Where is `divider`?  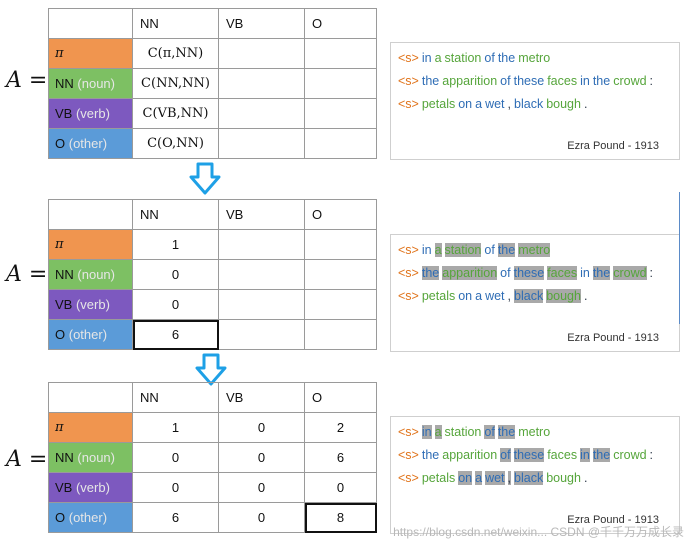
divider is located at coordinates (679, 258).